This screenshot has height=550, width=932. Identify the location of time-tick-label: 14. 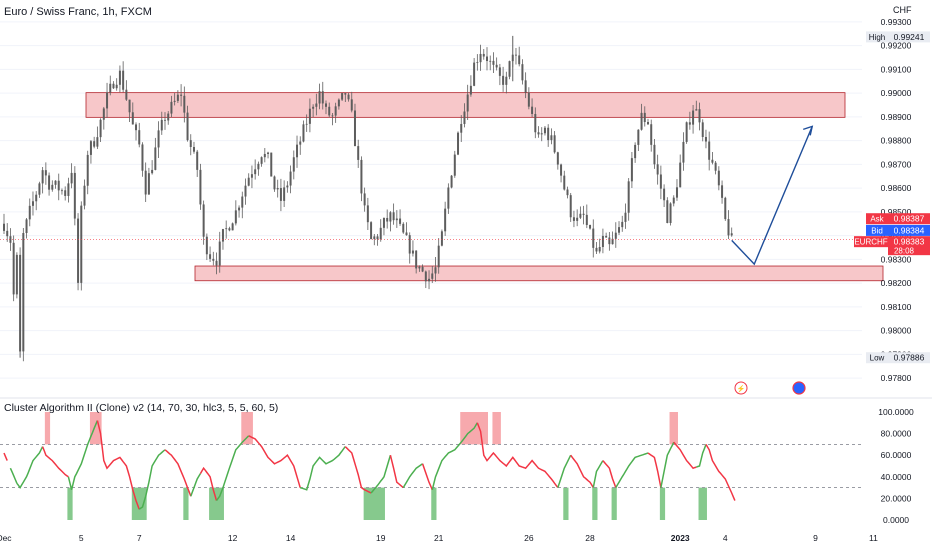
(291, 538).